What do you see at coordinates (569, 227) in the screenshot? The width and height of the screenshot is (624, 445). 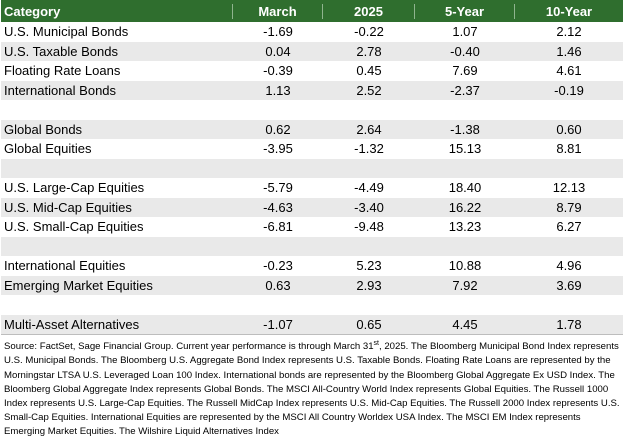 I see `ten-year-value: 6.27` at bounding box center [569, 227].